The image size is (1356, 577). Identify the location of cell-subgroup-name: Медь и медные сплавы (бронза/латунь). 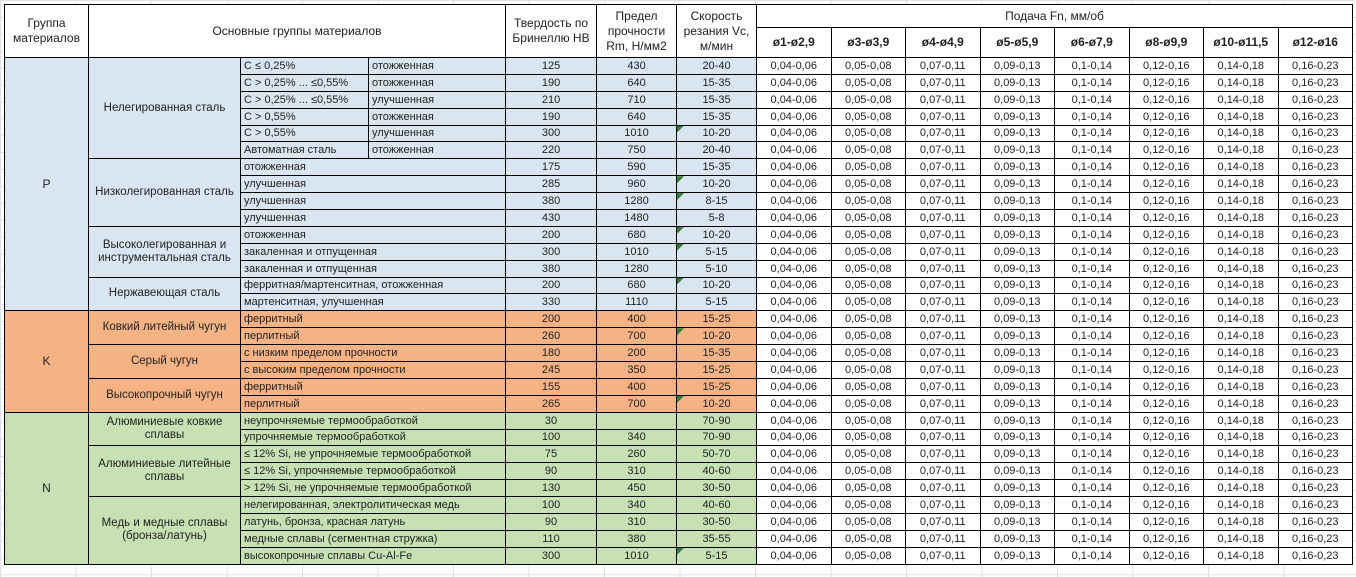
(164, 530).